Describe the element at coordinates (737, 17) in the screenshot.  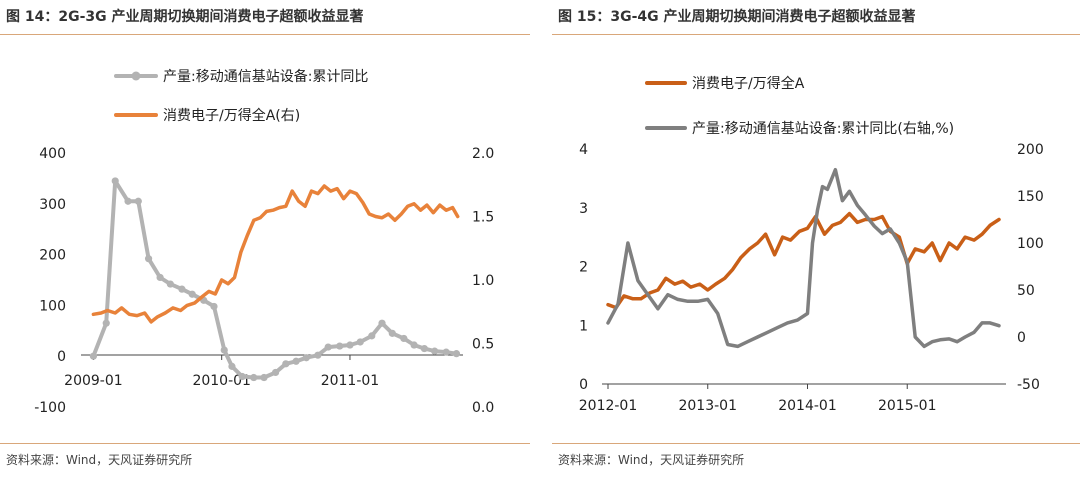
I see `chart-title: 图 15：3G-4G 产业周期切换期间消费电子超额收益显著` at that location.